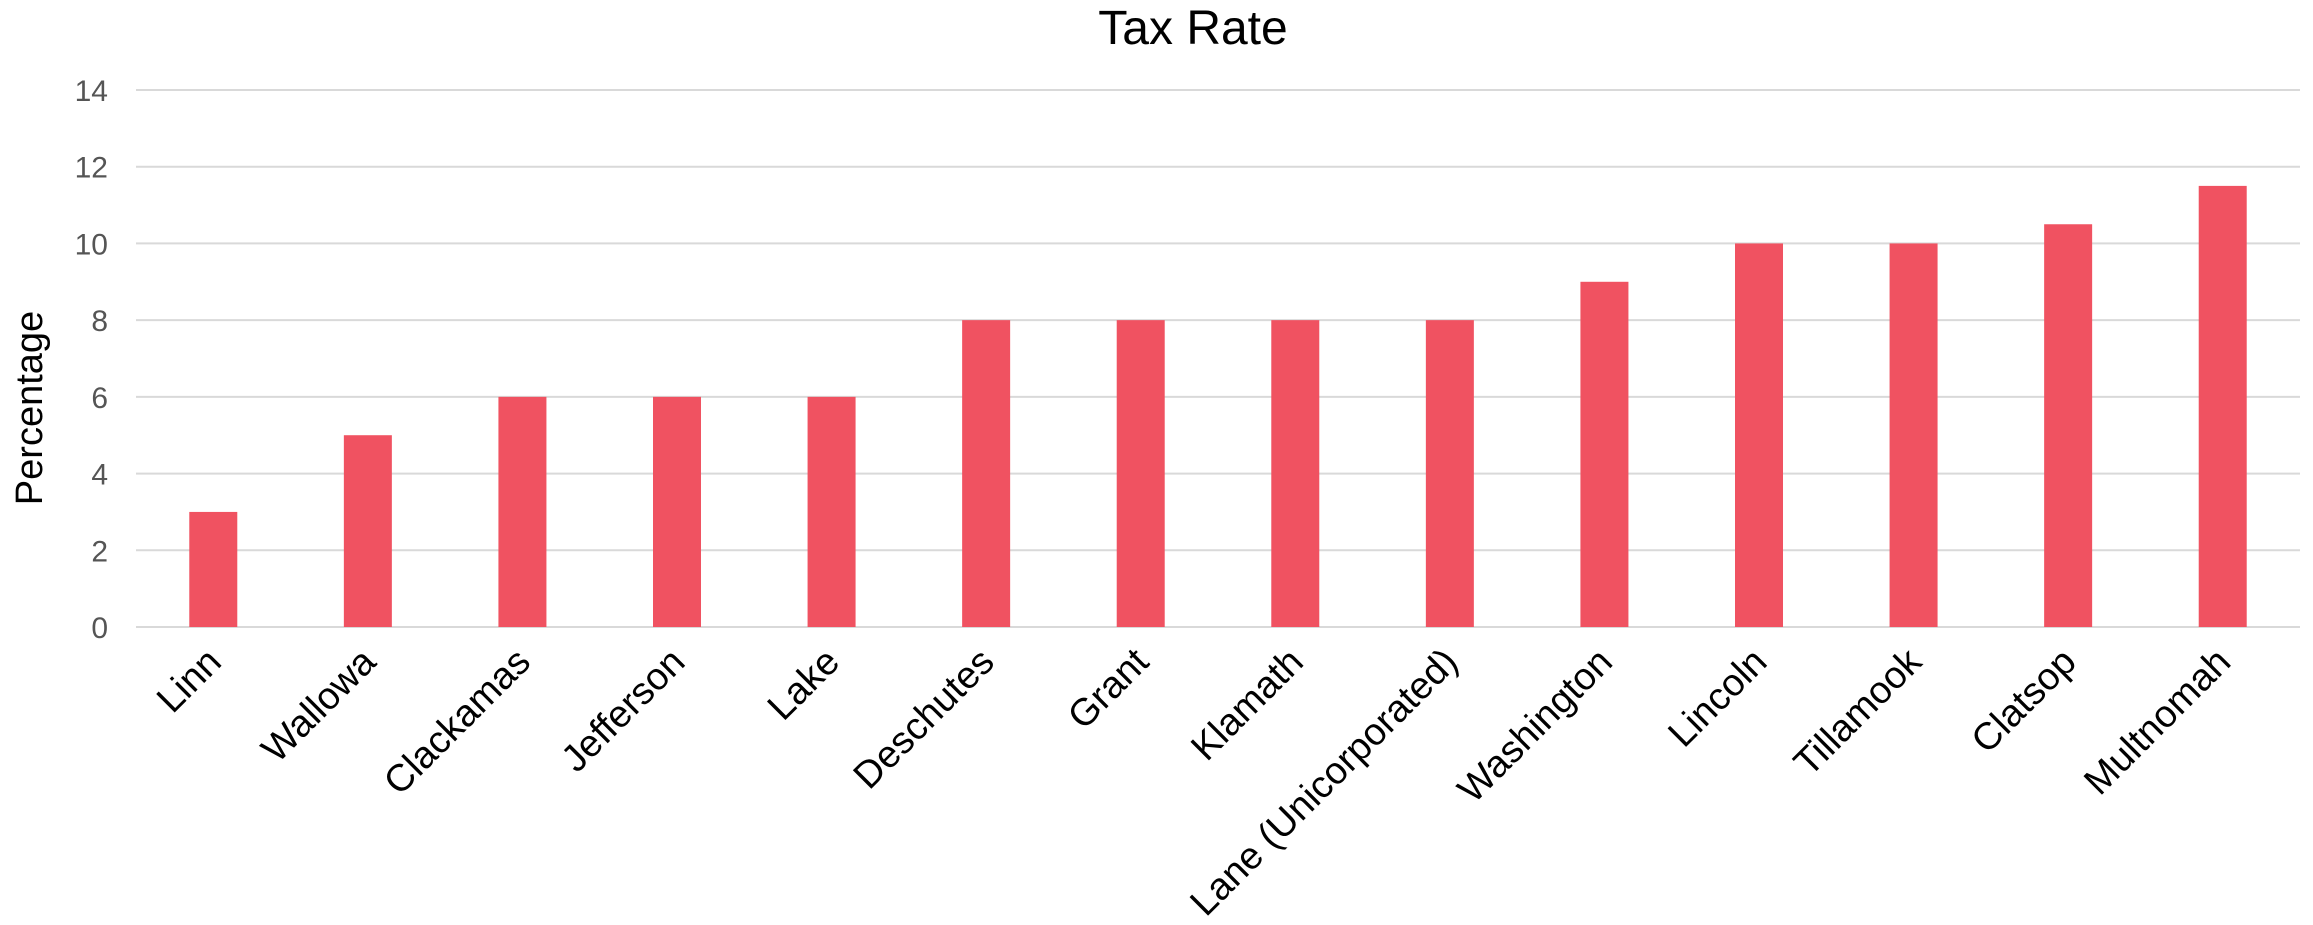 The height and width of the screenshot is (925, 2313). Describe the element at coordinates (457, 722) in the screenshot. I see `x-tick-label: Clackamas` at that location.